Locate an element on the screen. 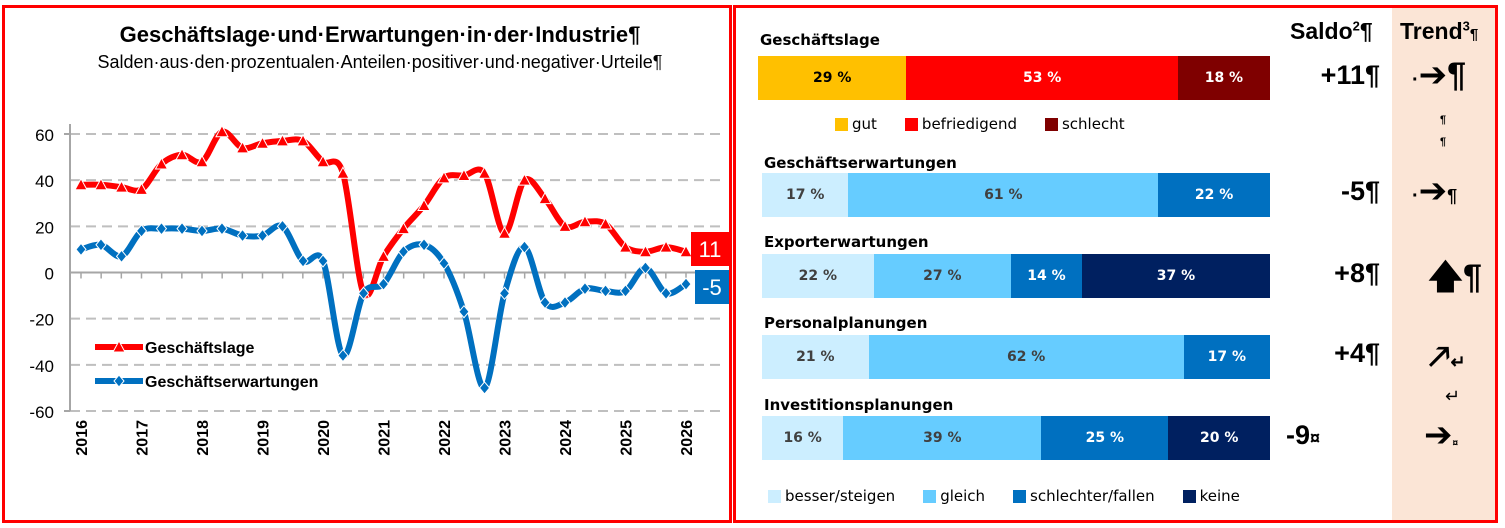 The height and width of the screenshot is (528, 1505). stacked-bar: 17 % 61 % 22 % is located at coordinates (1016, 195).